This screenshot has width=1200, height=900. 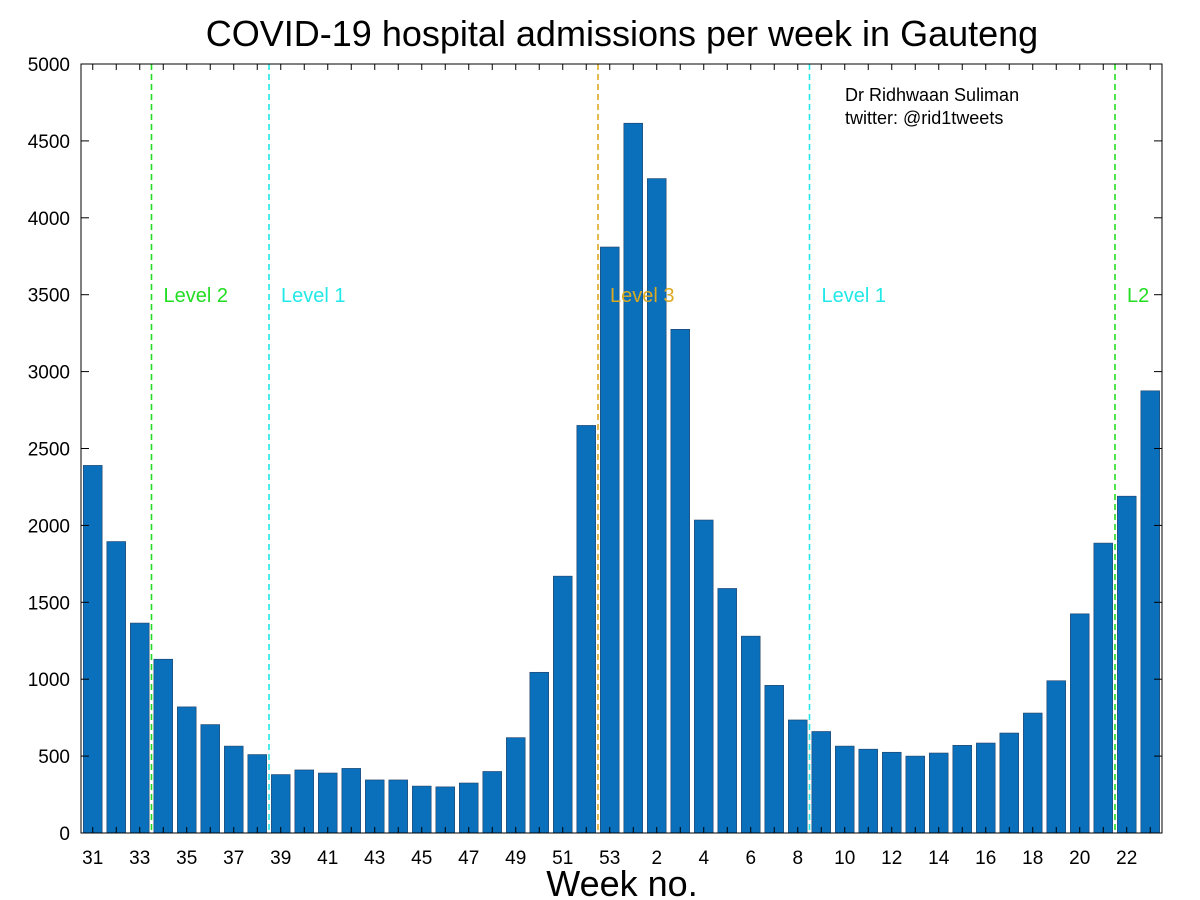 What do you see at coordinates (797, 858) in the screenshot?
I see `x-tick-label: 8` at bounding box center [797, 858].